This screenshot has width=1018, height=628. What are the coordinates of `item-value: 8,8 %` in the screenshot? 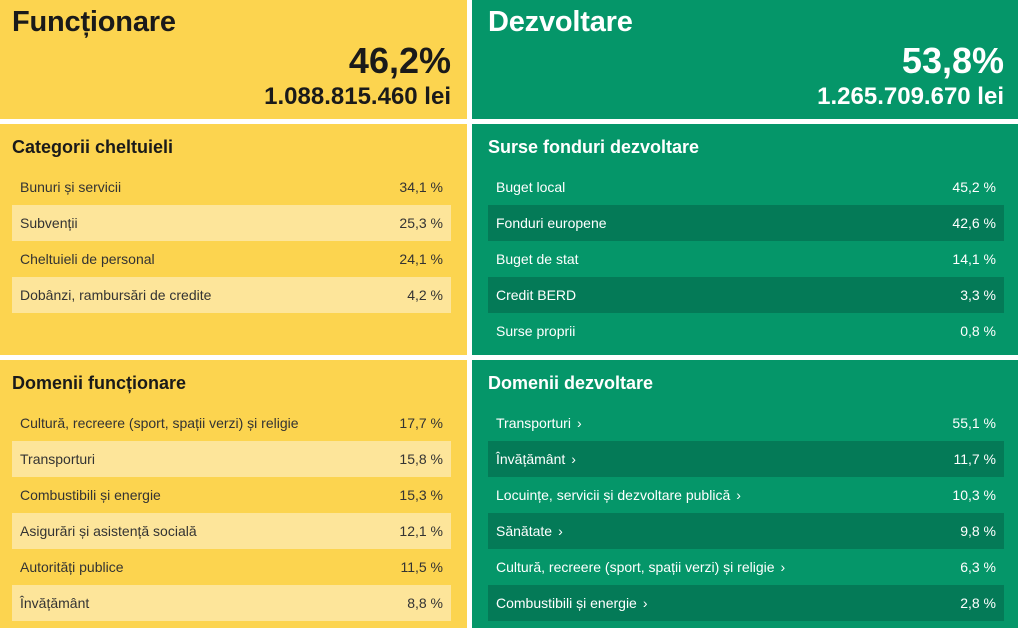 It's located at (425, 603).